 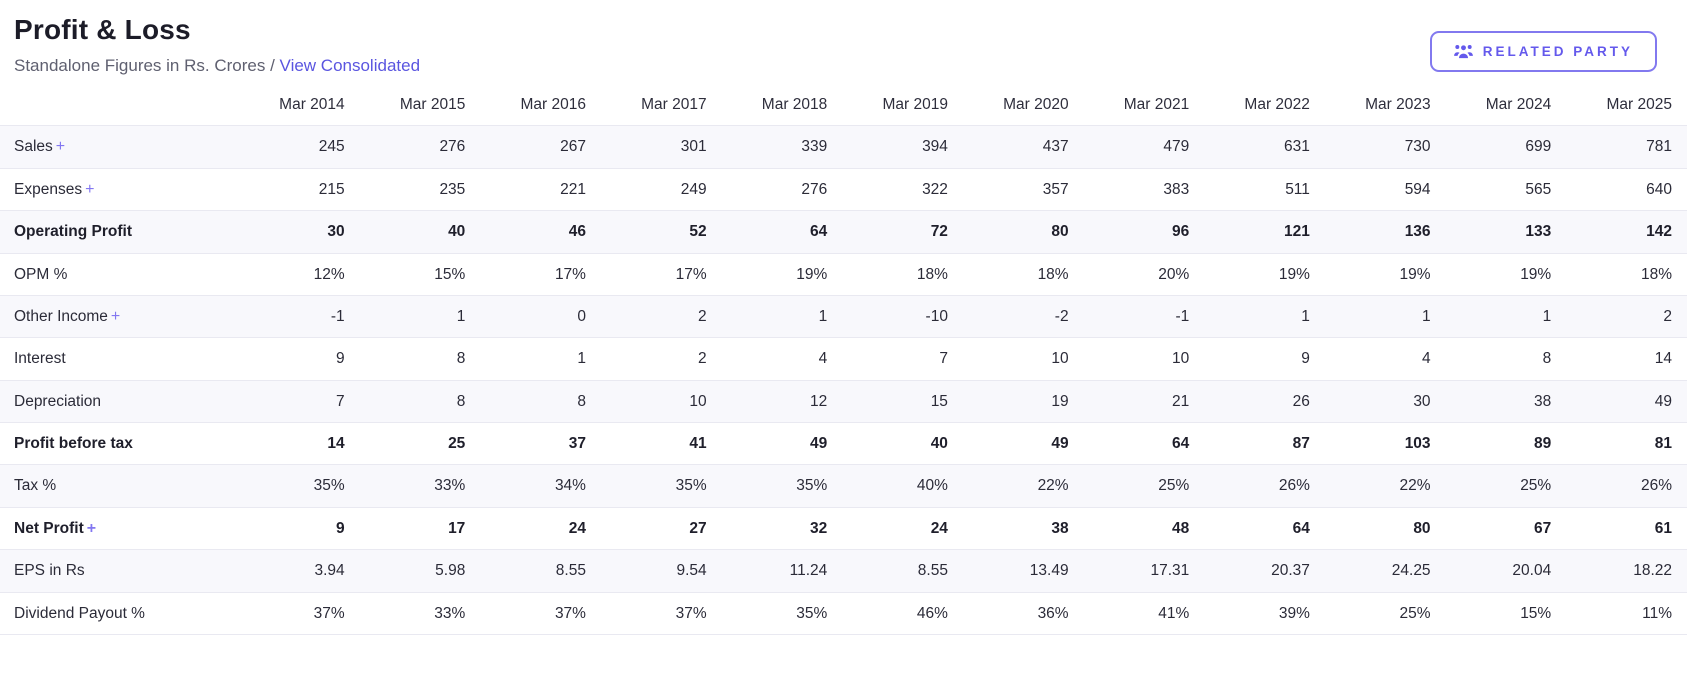 I want to click on cell-value: 4, so click(x=782, y=359).